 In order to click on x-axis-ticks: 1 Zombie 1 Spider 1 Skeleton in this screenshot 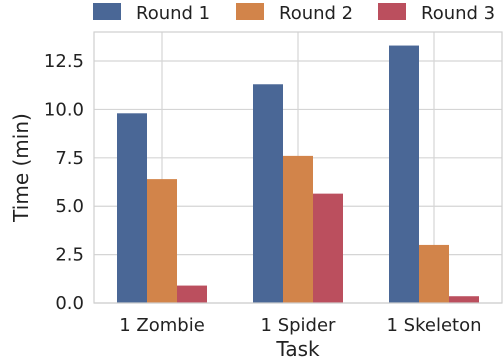, I will do `click(300, 325)`.